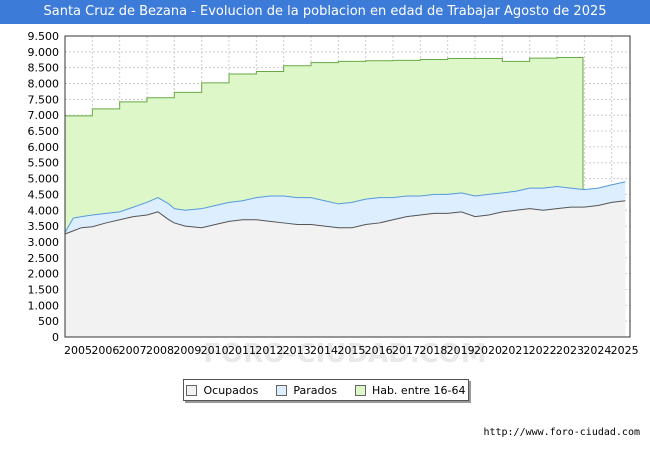 This screenshot has height=450, width=650. I want to click on y-tick-label: 1.500, so click(44, 289).